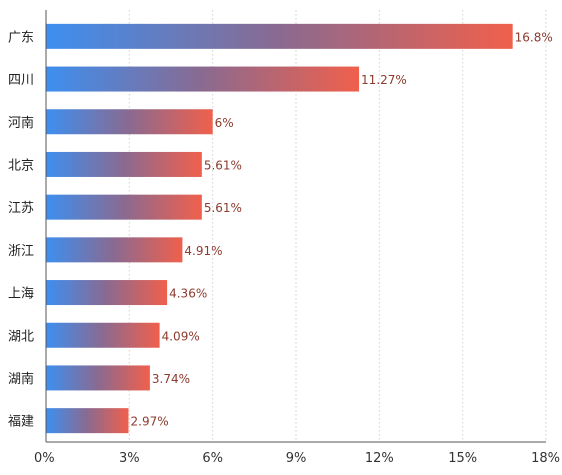 This screenshot has width=562, height=475. What do you see at coordinates (534, 37) in the screenshot?
I see `value-label: 16.8%` at bounding box center [534, 37].